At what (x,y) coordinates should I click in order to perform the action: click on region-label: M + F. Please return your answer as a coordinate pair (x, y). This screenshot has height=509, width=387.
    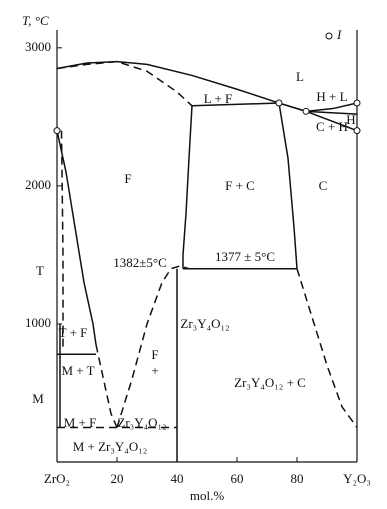
    Looking at the image, I should click on (80, 422).